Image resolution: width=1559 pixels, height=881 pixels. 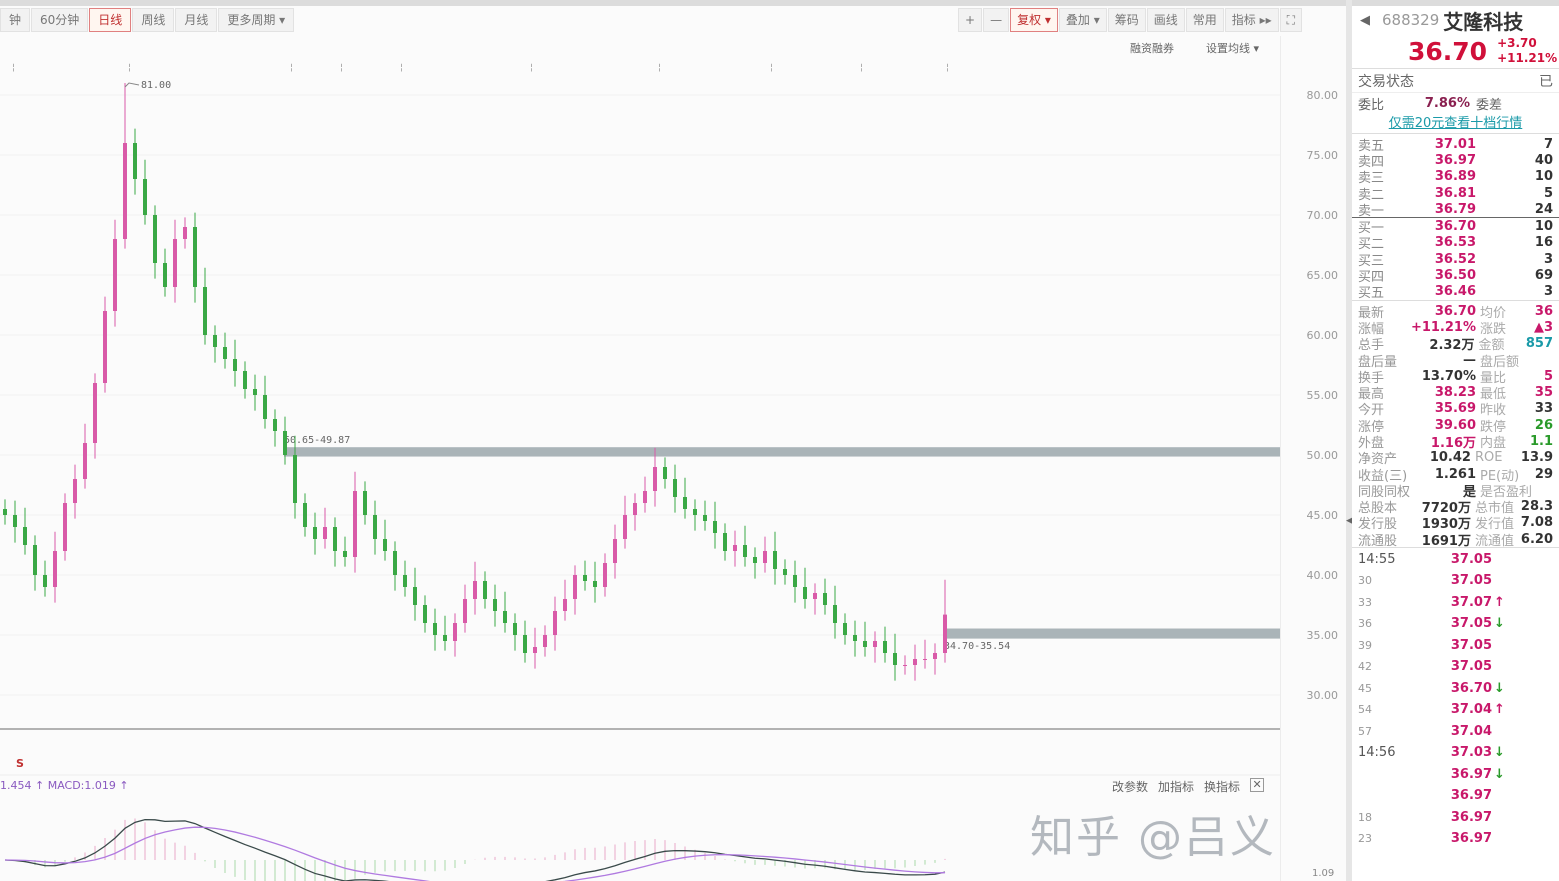 I want to click on chart-tool-button: 复权 ▾, so click(x=1034, y=20).